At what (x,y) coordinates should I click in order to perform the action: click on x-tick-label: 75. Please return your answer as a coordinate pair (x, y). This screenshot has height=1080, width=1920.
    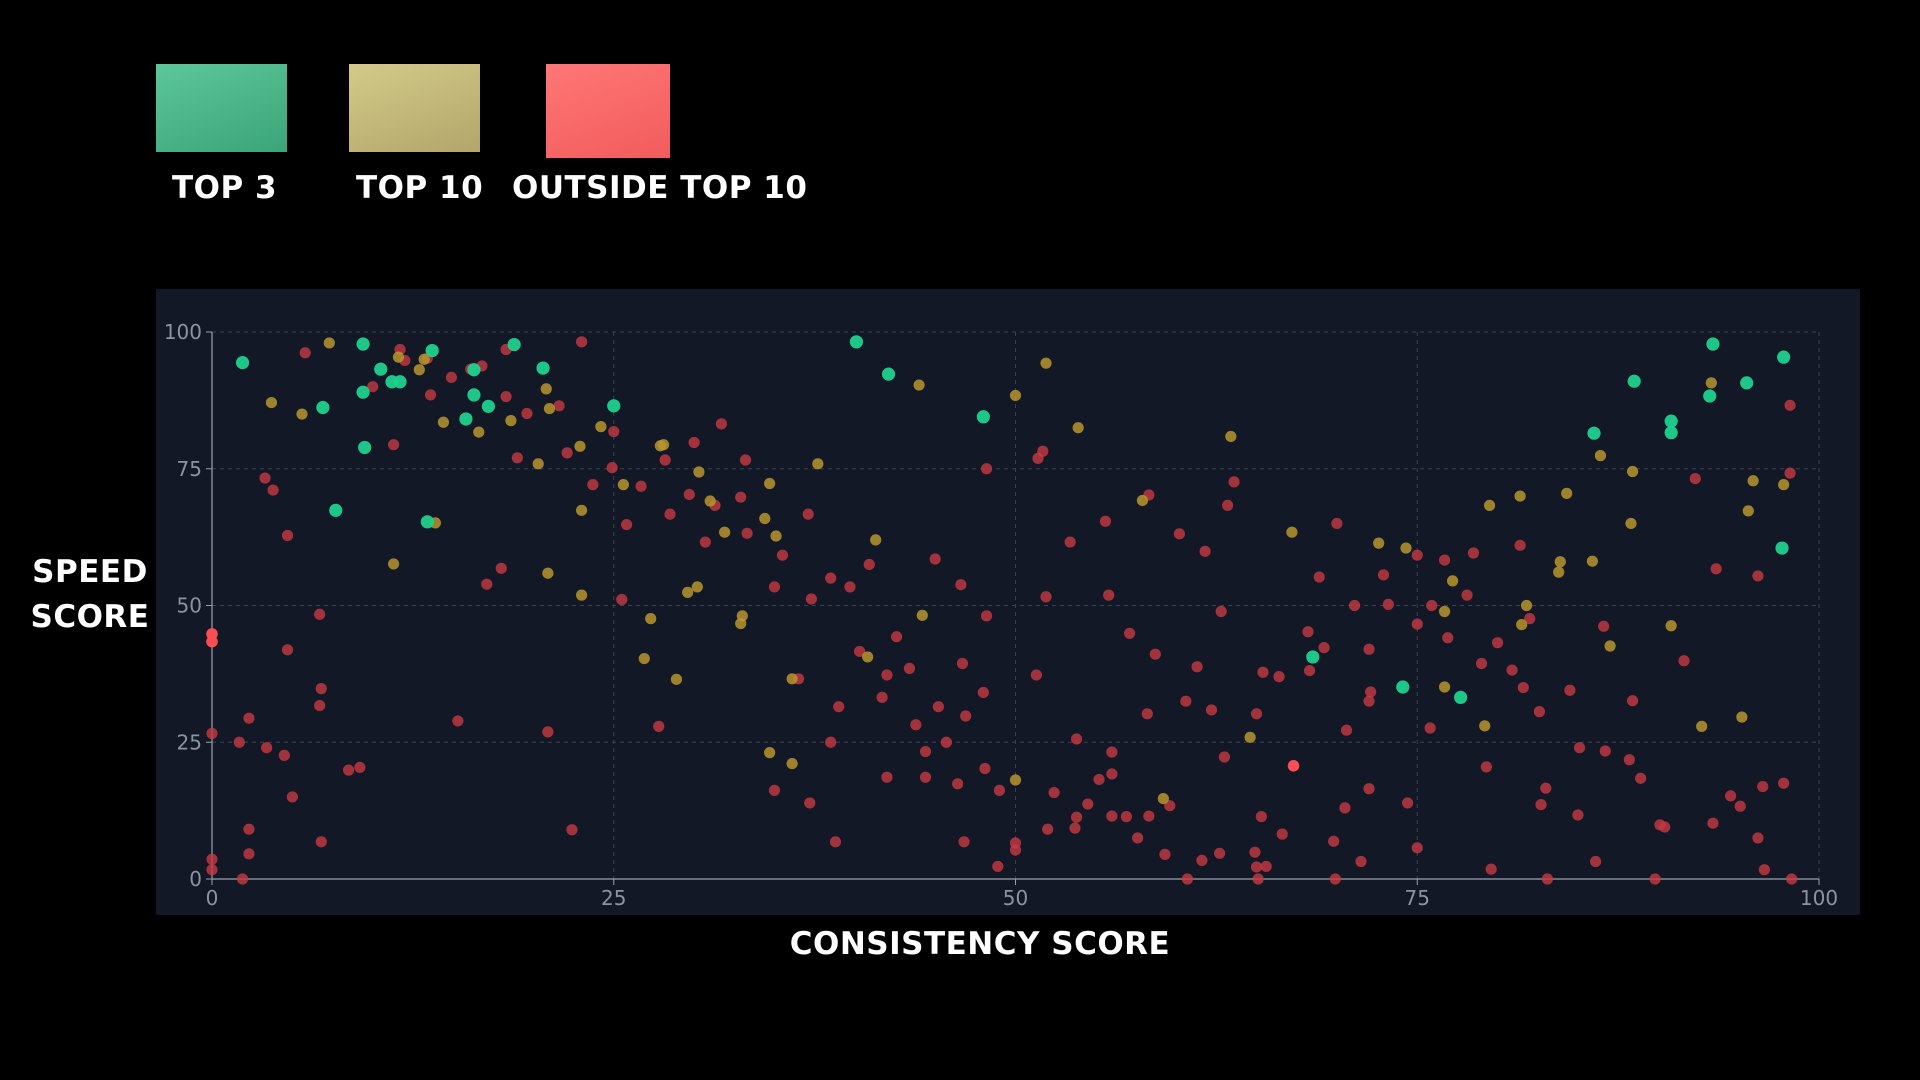
    Looking at the image, I should click on (1417, 898).